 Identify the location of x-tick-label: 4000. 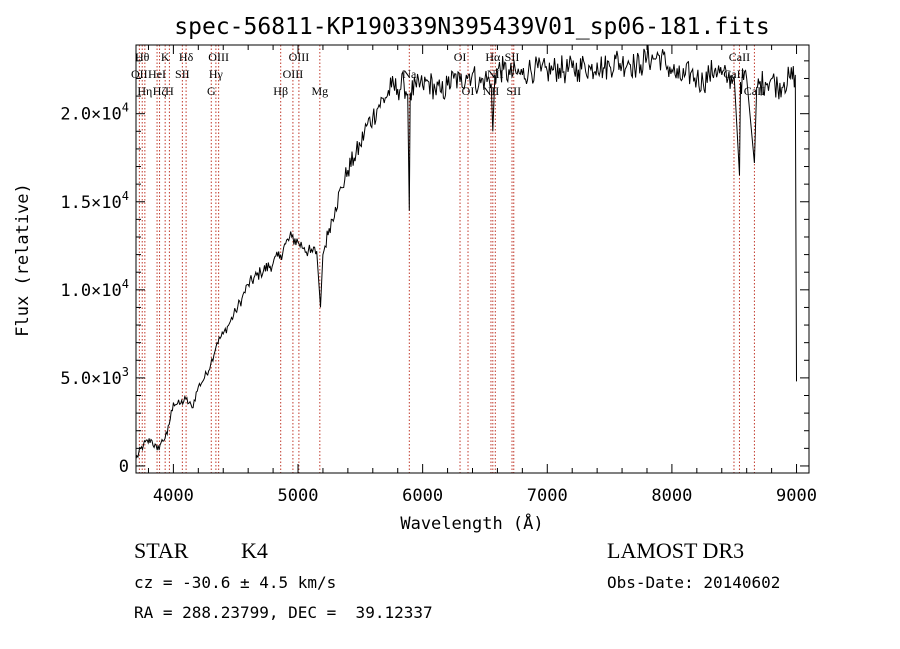
(173, 496).